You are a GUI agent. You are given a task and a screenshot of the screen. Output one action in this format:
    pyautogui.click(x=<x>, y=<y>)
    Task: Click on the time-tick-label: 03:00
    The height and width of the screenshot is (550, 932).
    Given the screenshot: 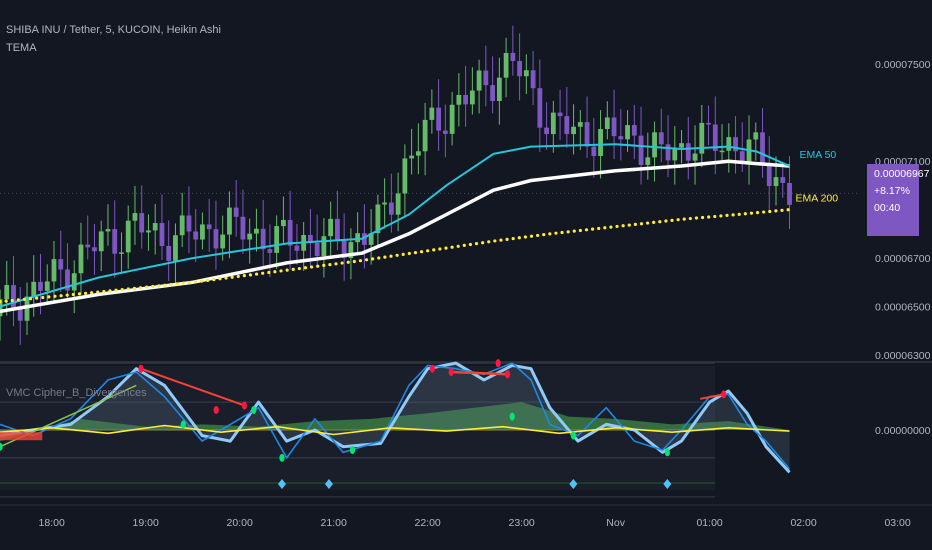 What is the action you would take?
    pyautogui.click(x=897, y=523)
    